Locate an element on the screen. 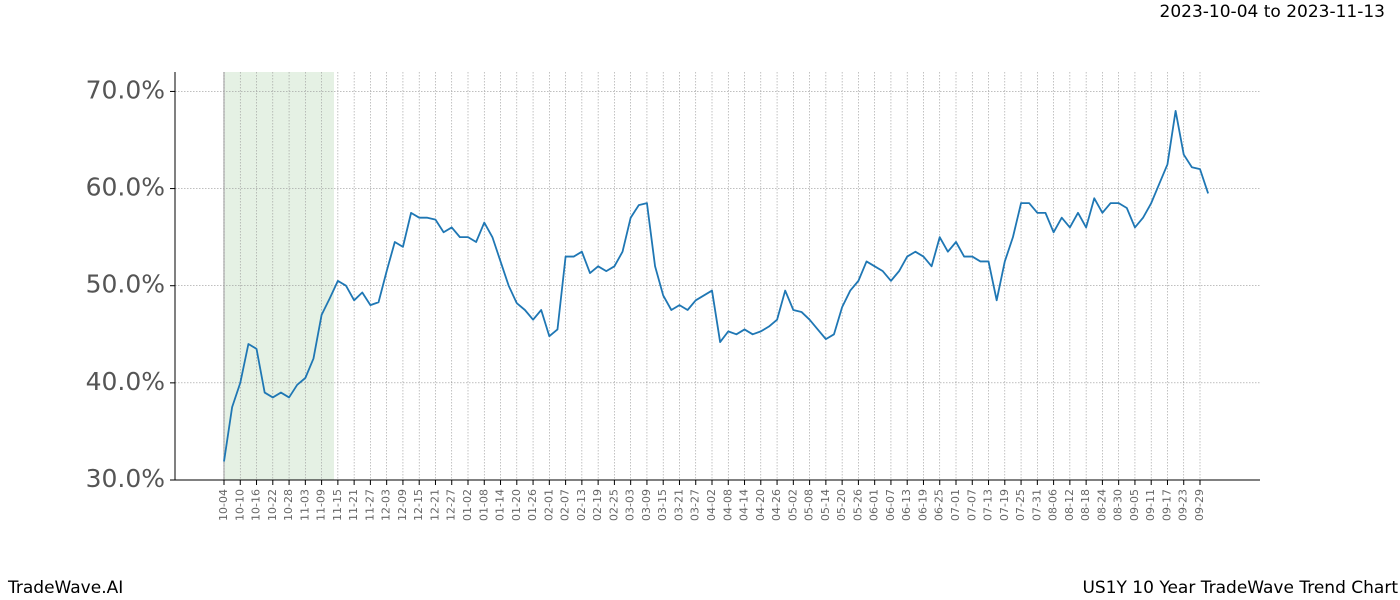  x-tick-label: 07-01 is located at coordinates (955, 505).